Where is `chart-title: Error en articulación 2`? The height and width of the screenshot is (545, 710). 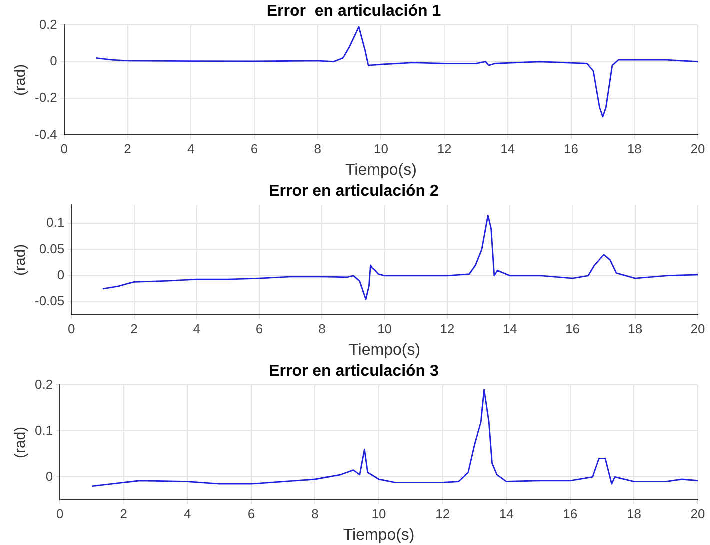
chart-title: Error en articulación 2 is located at coordinates (354, 191).